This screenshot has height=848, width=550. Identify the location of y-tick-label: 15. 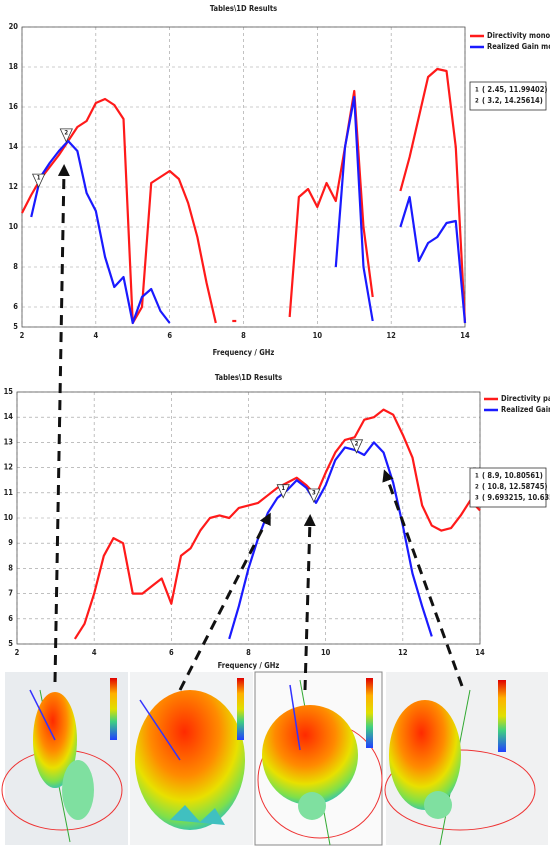
(9, 391).